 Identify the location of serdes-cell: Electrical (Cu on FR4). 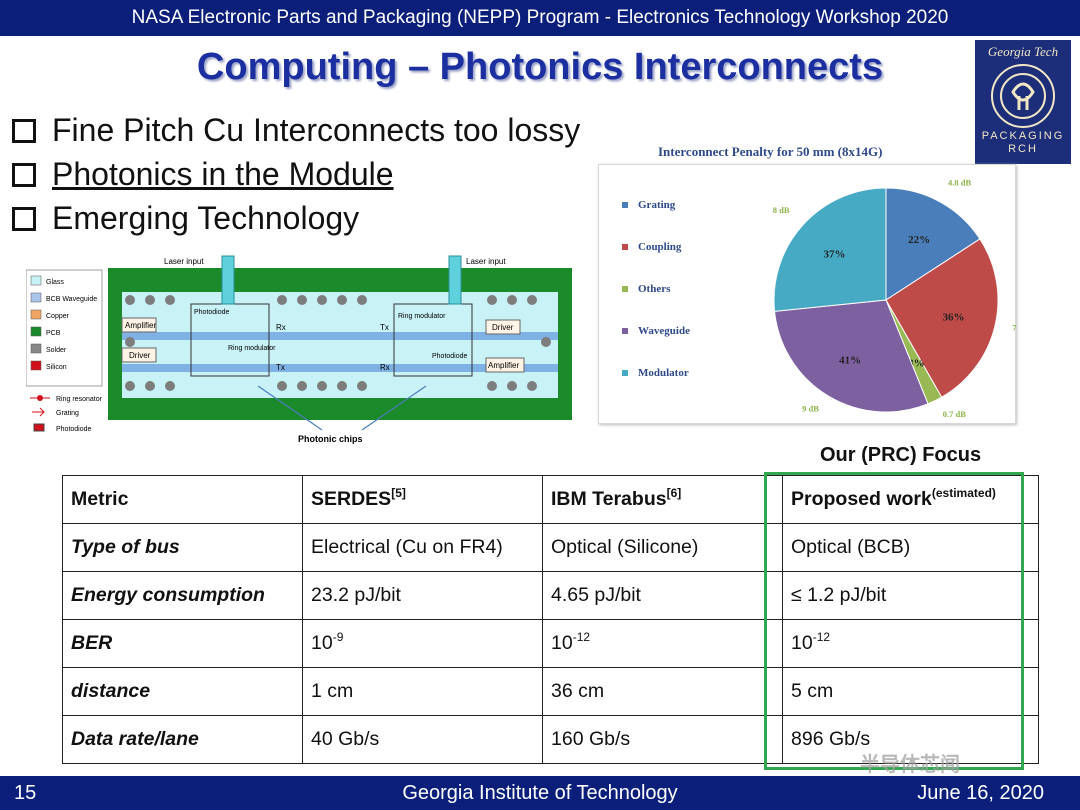
(422, 547).